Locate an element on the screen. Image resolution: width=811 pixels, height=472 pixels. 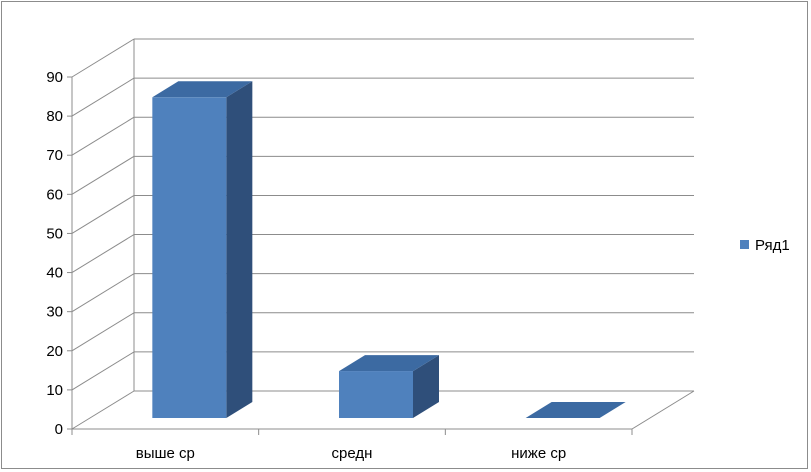
floor-right-edge is located at coordinates (663, 410).